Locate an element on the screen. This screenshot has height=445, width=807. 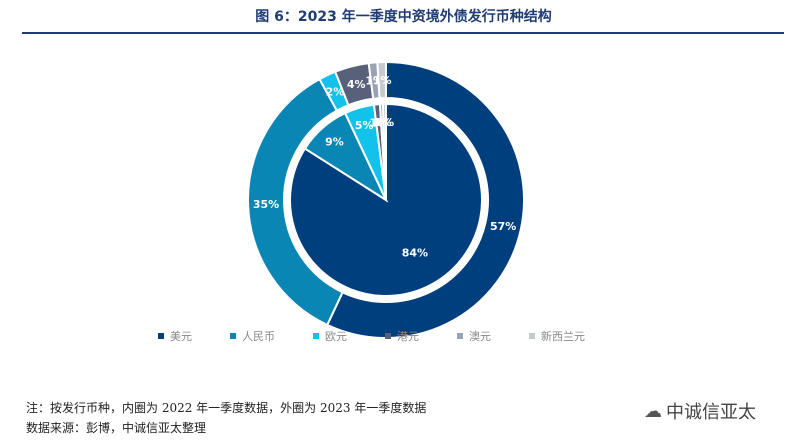
outer-label-usd: 57% is located at coordinates (503, 226).